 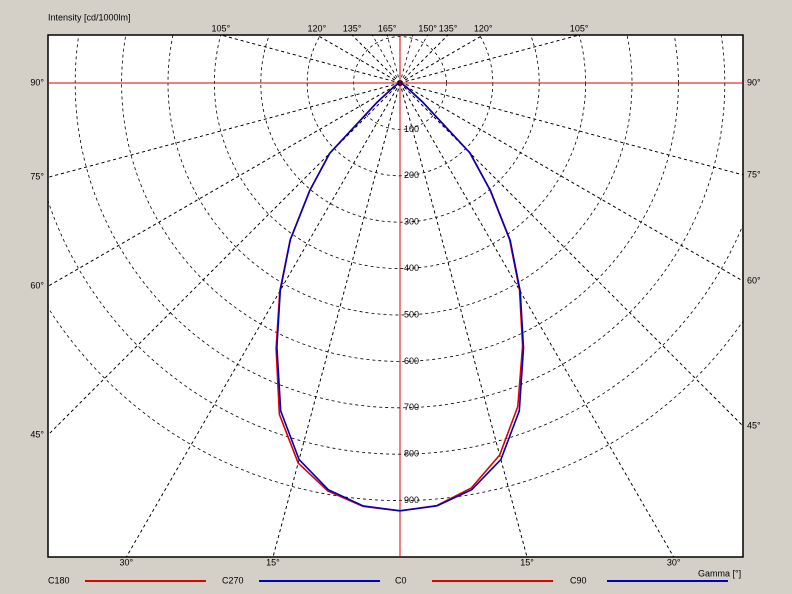 I want to click on legend-label: C90, so click(x=578, y=580).